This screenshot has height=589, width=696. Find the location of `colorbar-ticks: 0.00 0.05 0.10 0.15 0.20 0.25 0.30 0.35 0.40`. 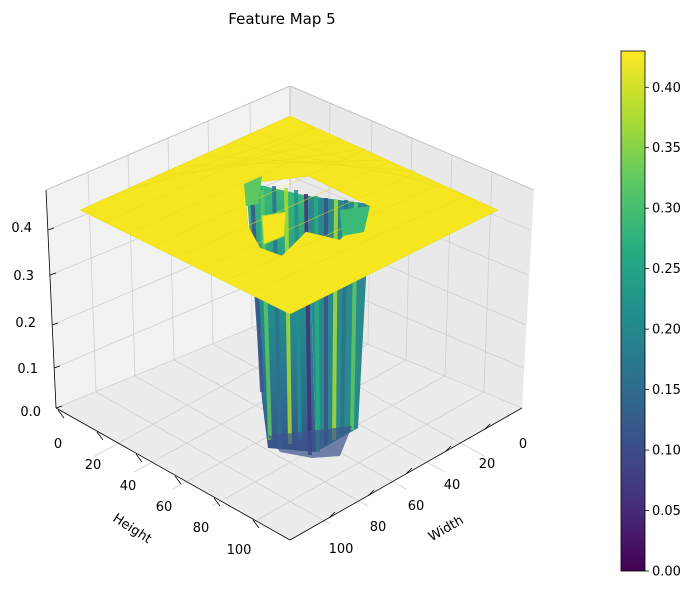

colorbar-ticks: 0.00 0.05 0.10 0.15 0.20 0.25 0.30 0.35 0.40 is located at coordinates (663, 330).